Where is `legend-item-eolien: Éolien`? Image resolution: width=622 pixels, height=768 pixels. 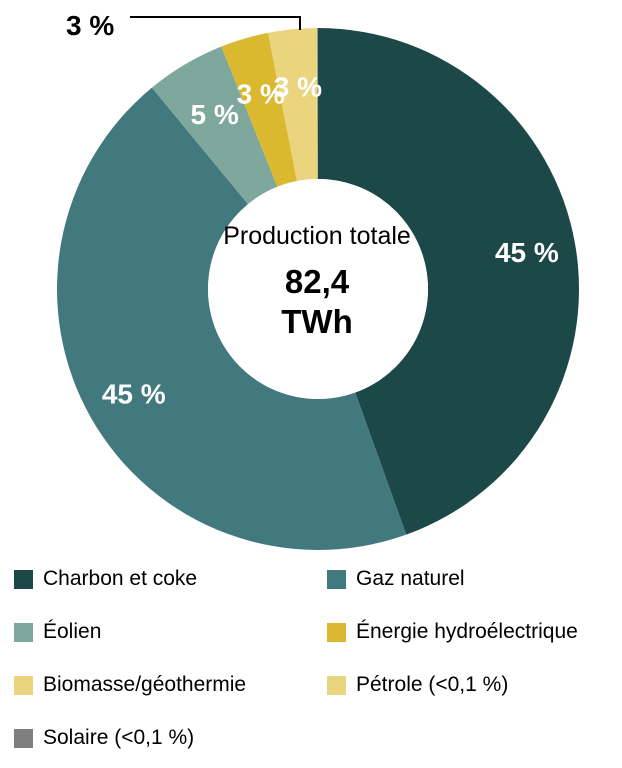 legend-item-eolien: Éolien is located at coordinates (57, 632).